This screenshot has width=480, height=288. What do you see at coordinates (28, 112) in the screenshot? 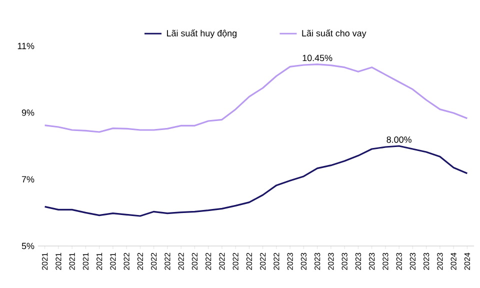
I see `y-tick-label: 9%` at bounding box center [28, 112].